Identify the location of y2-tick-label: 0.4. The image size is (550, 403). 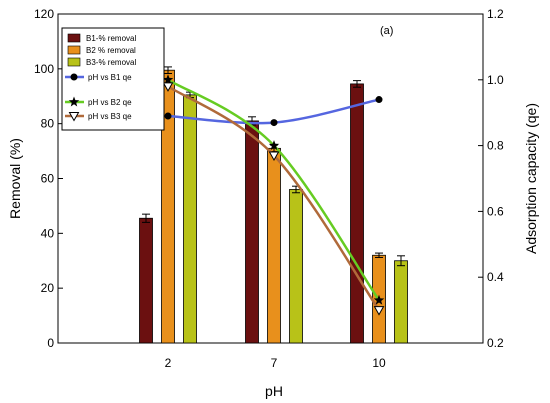
(495, 277).